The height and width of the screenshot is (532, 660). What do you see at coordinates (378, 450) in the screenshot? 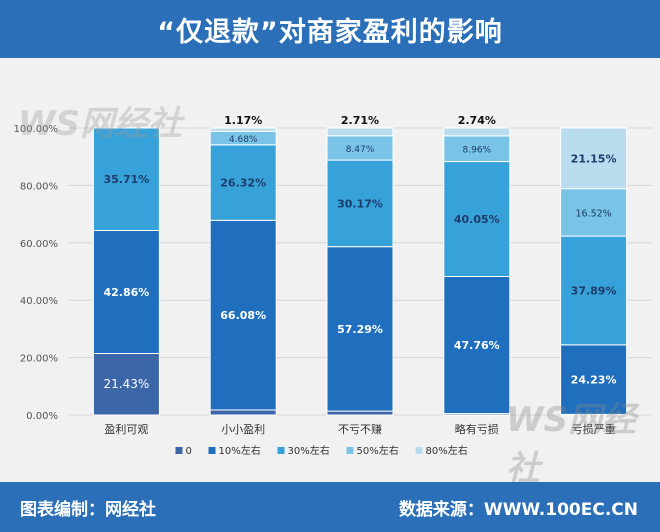
I see `legend-label: 50%左右` at bounding box center [378, 450].